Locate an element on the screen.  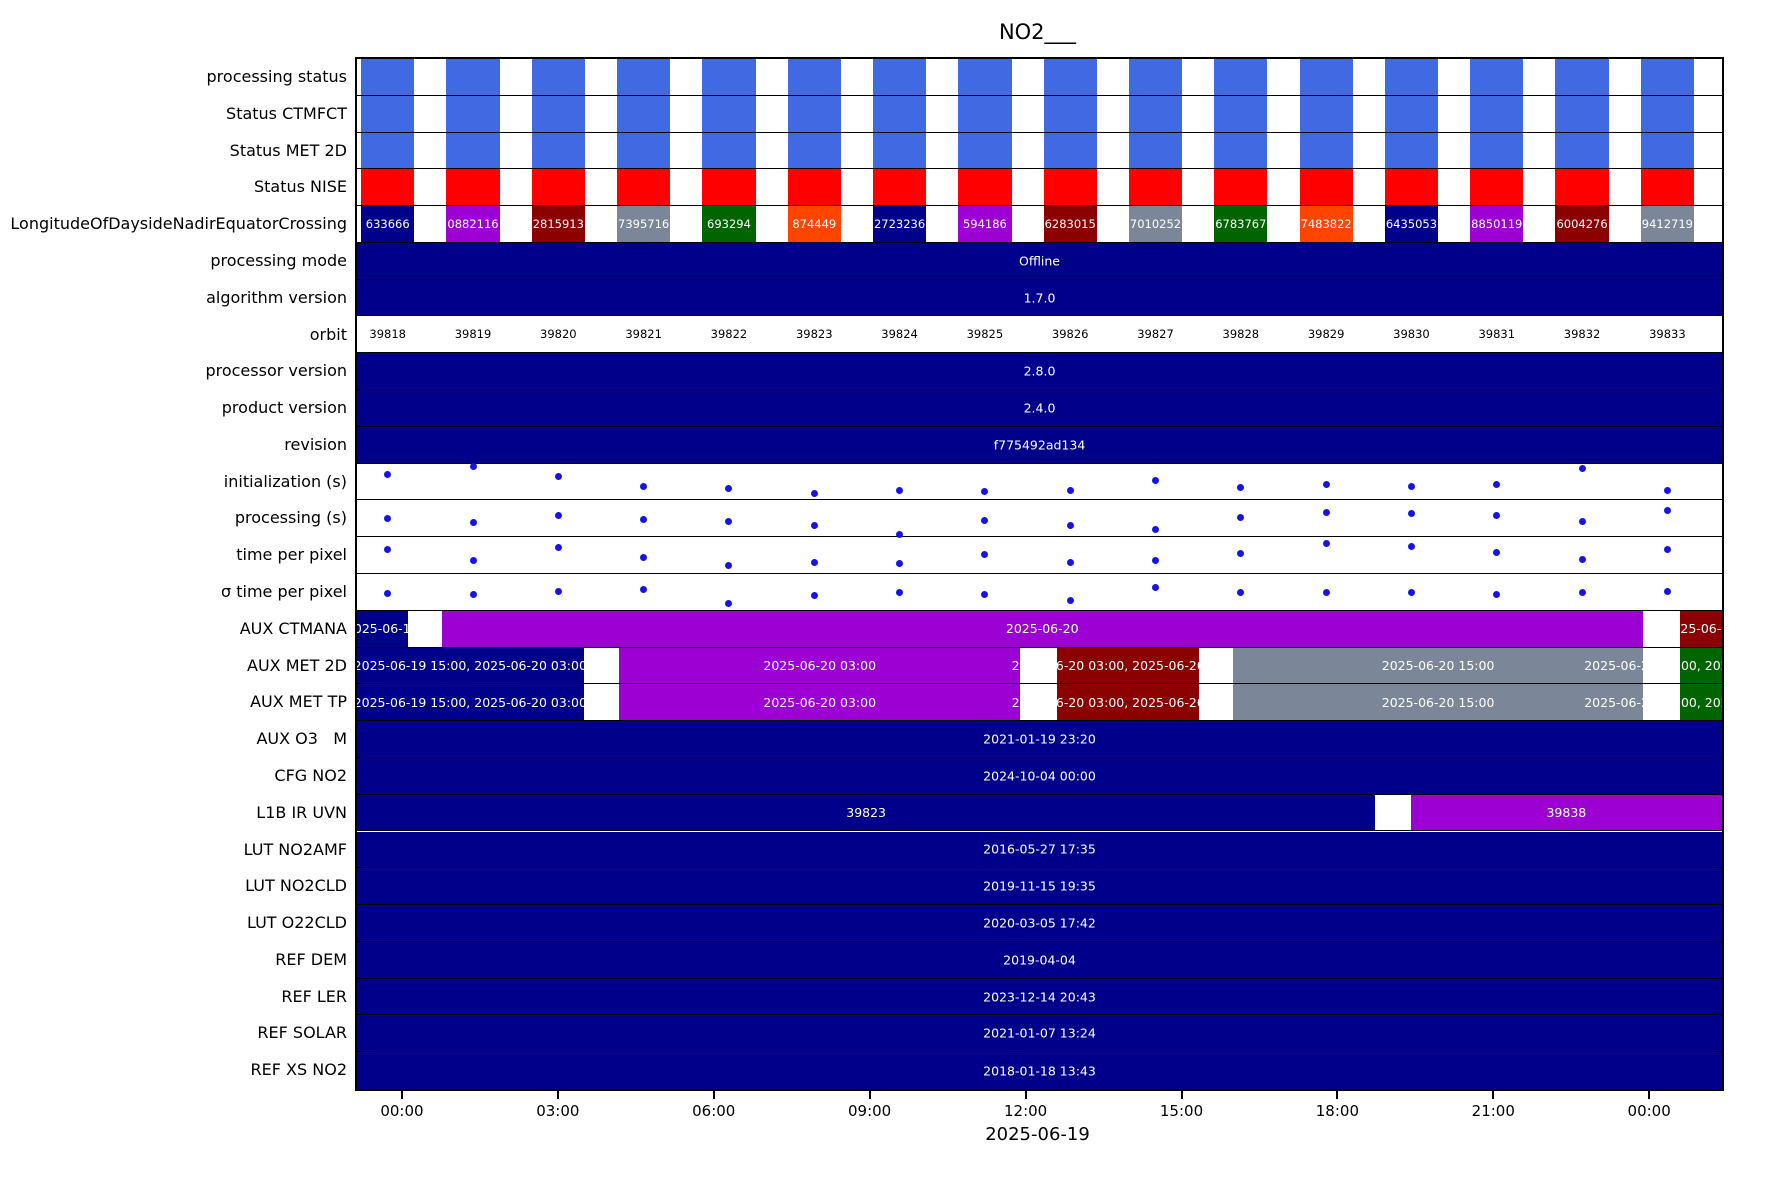
tick-label: 03:00 is located at coordinates (558, 1111).